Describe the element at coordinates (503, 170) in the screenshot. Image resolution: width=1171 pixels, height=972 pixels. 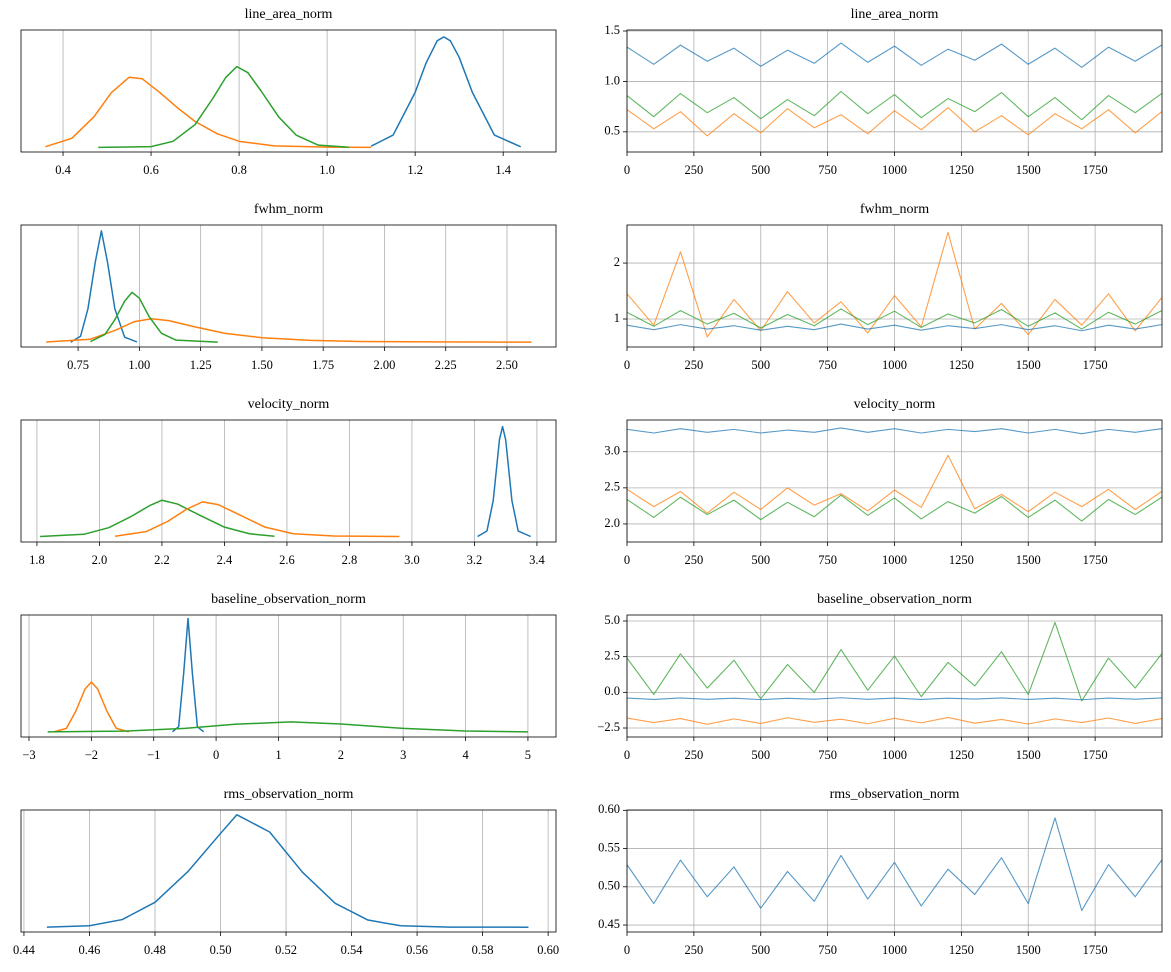
I see `x-tick-label: 1.4` at that location.